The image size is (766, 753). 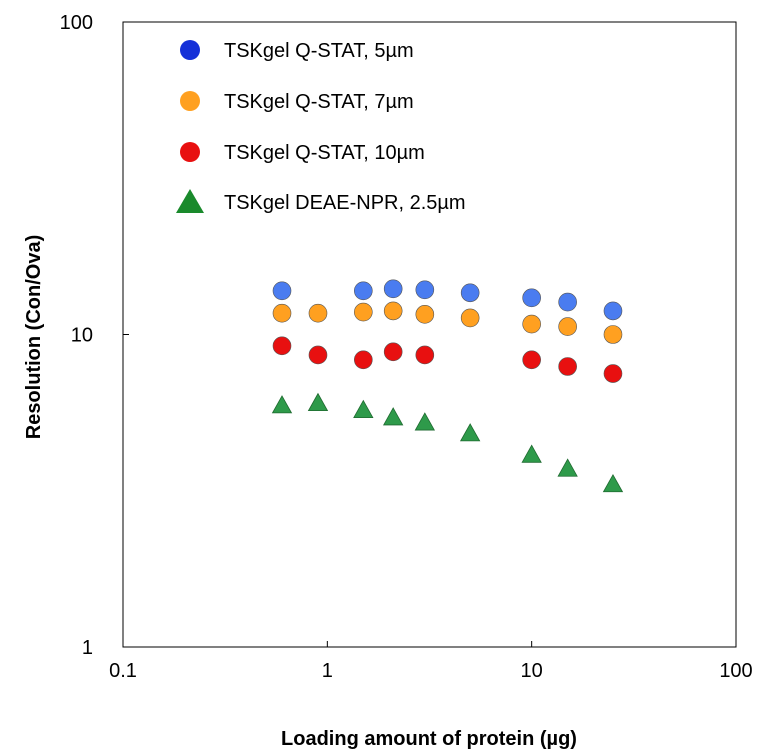 What do you see at coordinates (319, 102) in the screenshot?
I see `legend-label: TSKgel Q-STAT, 7µm` at bounding box center [319, 102].